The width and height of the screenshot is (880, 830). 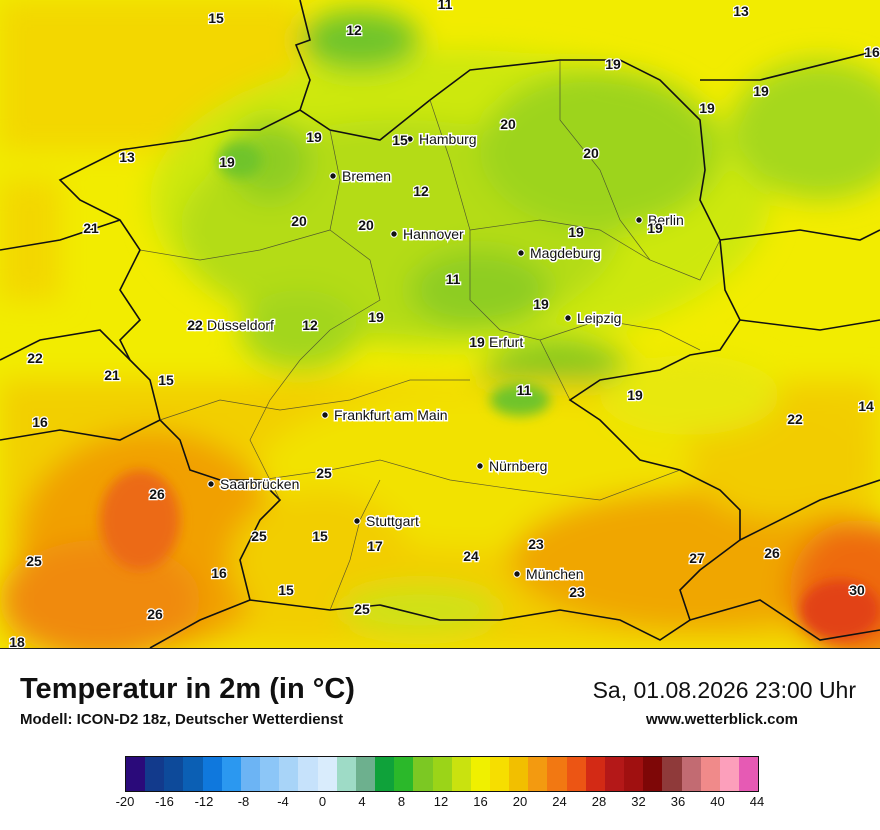 I want to click on city-label: Magdeburg, so click(x=565, y=253).